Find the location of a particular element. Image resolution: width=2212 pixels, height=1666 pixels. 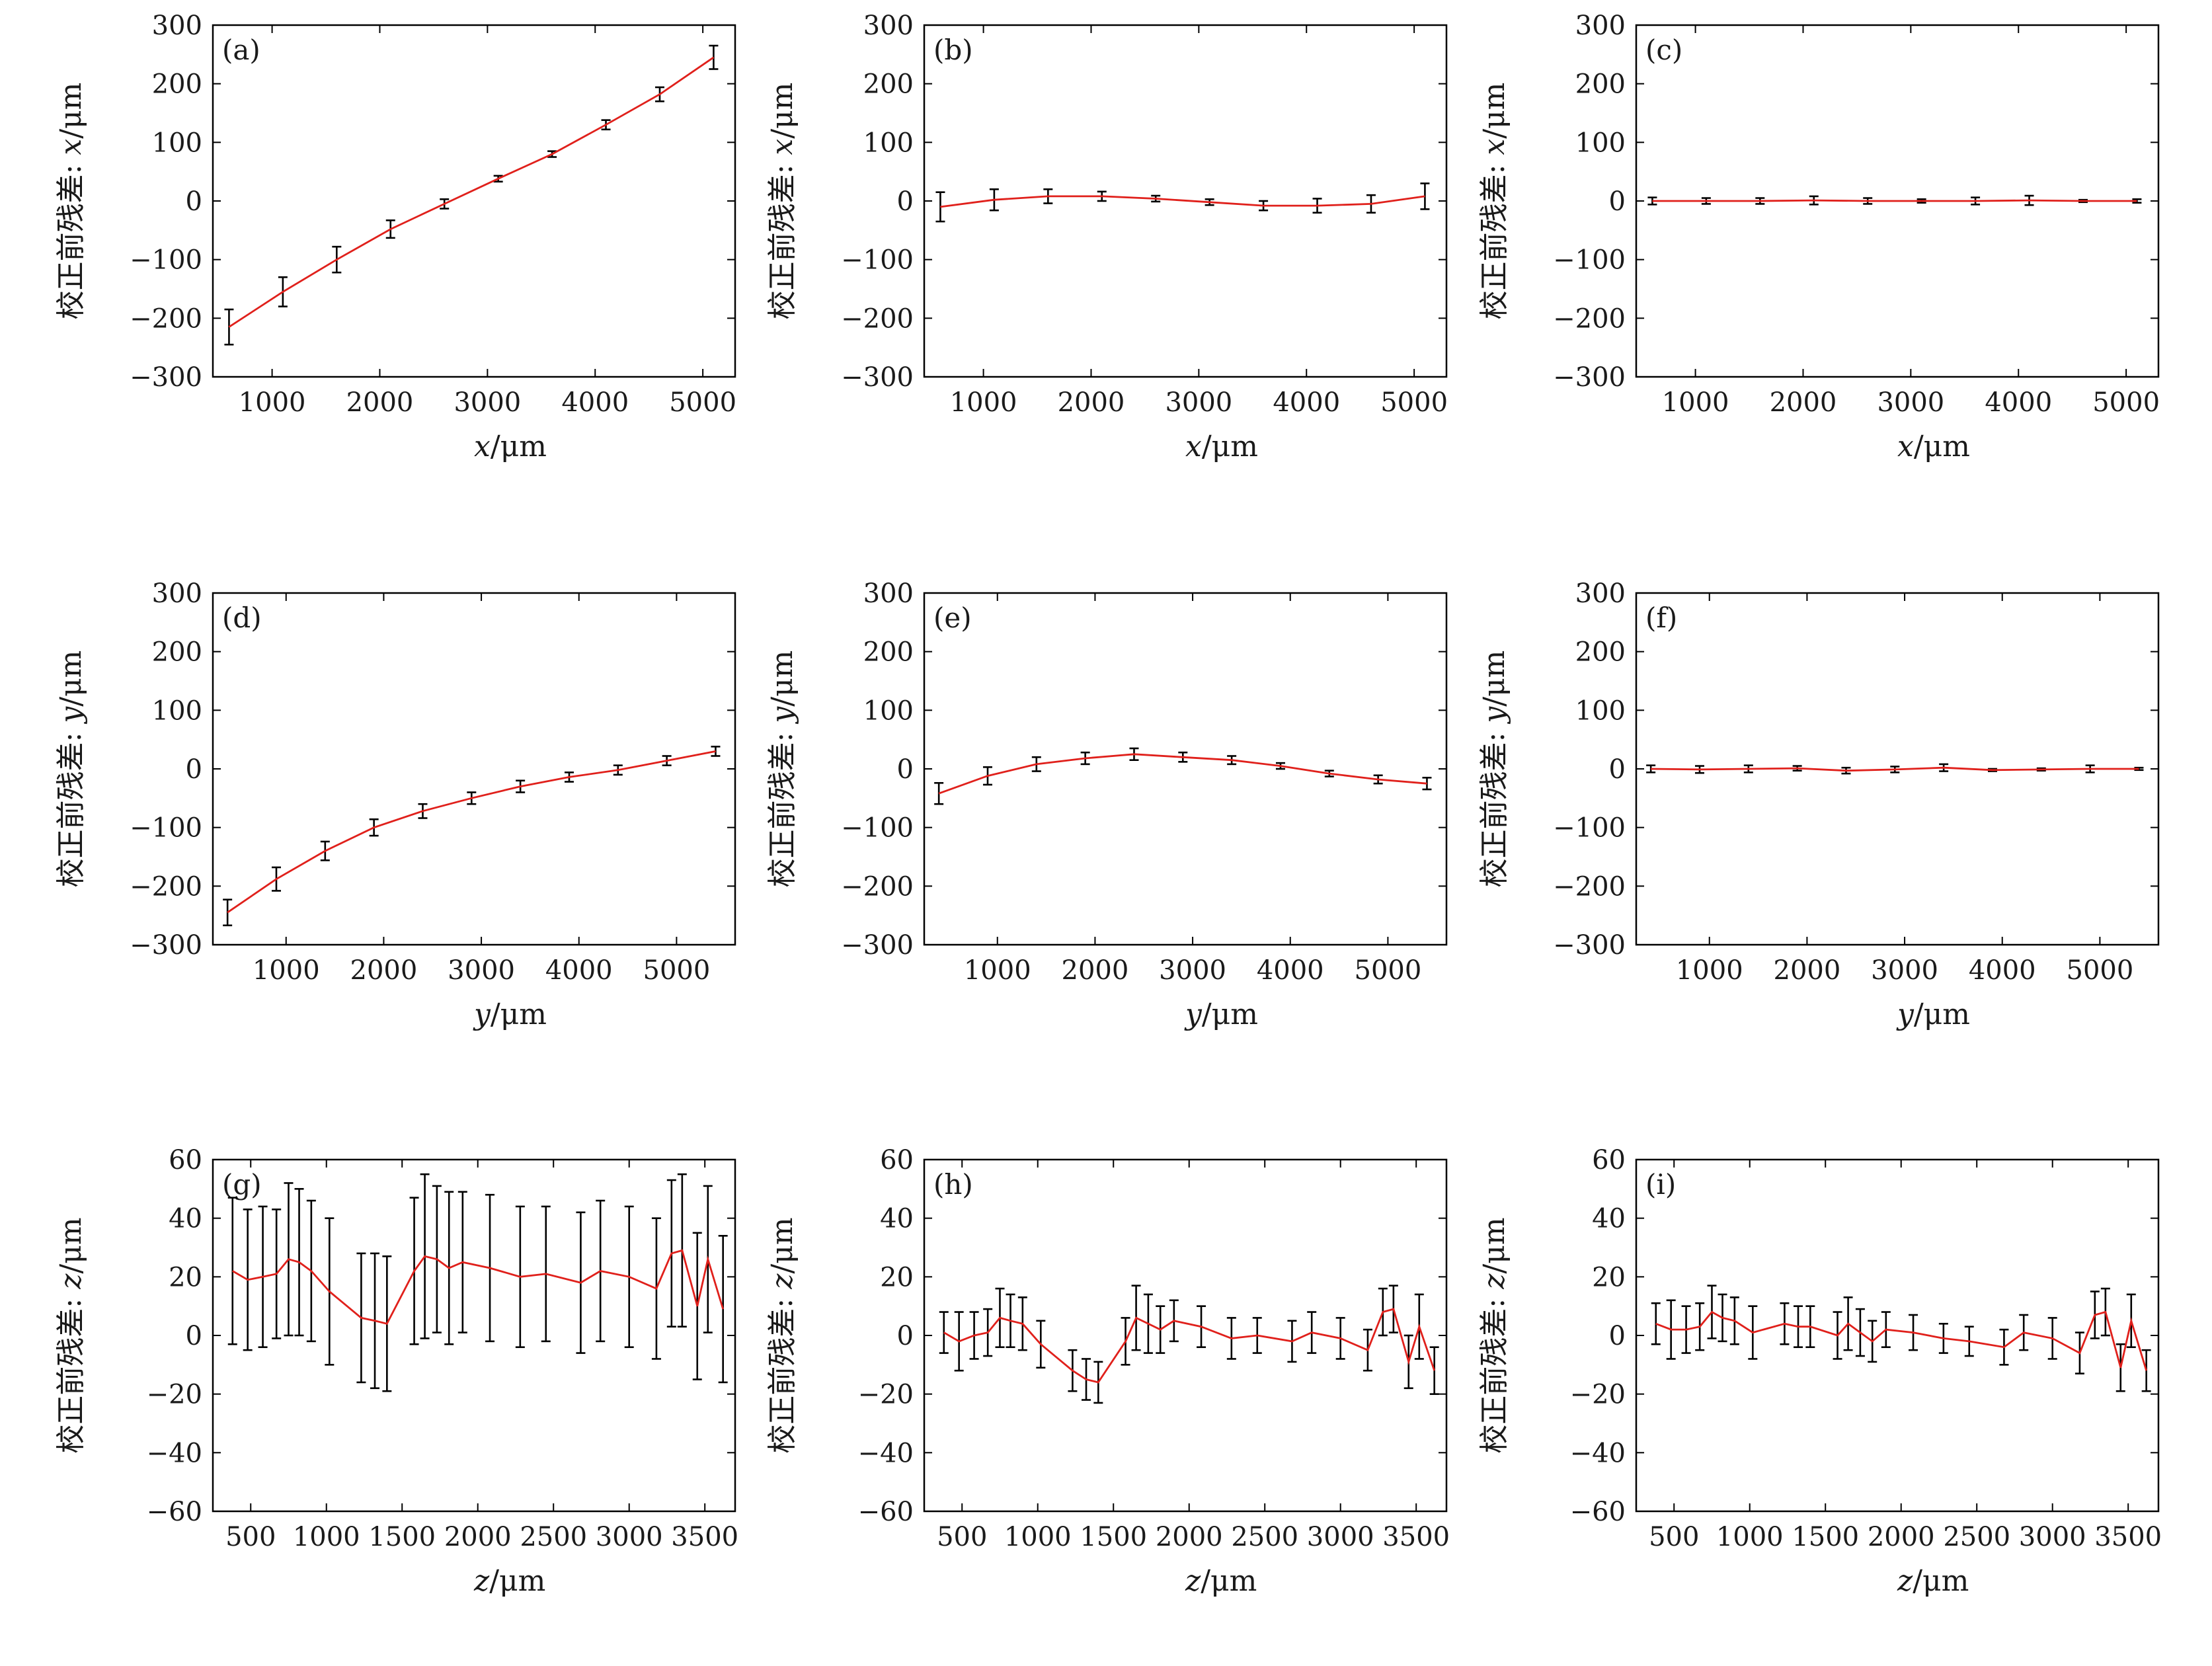

panel-label: (b) is located at coordinates (953, 50).